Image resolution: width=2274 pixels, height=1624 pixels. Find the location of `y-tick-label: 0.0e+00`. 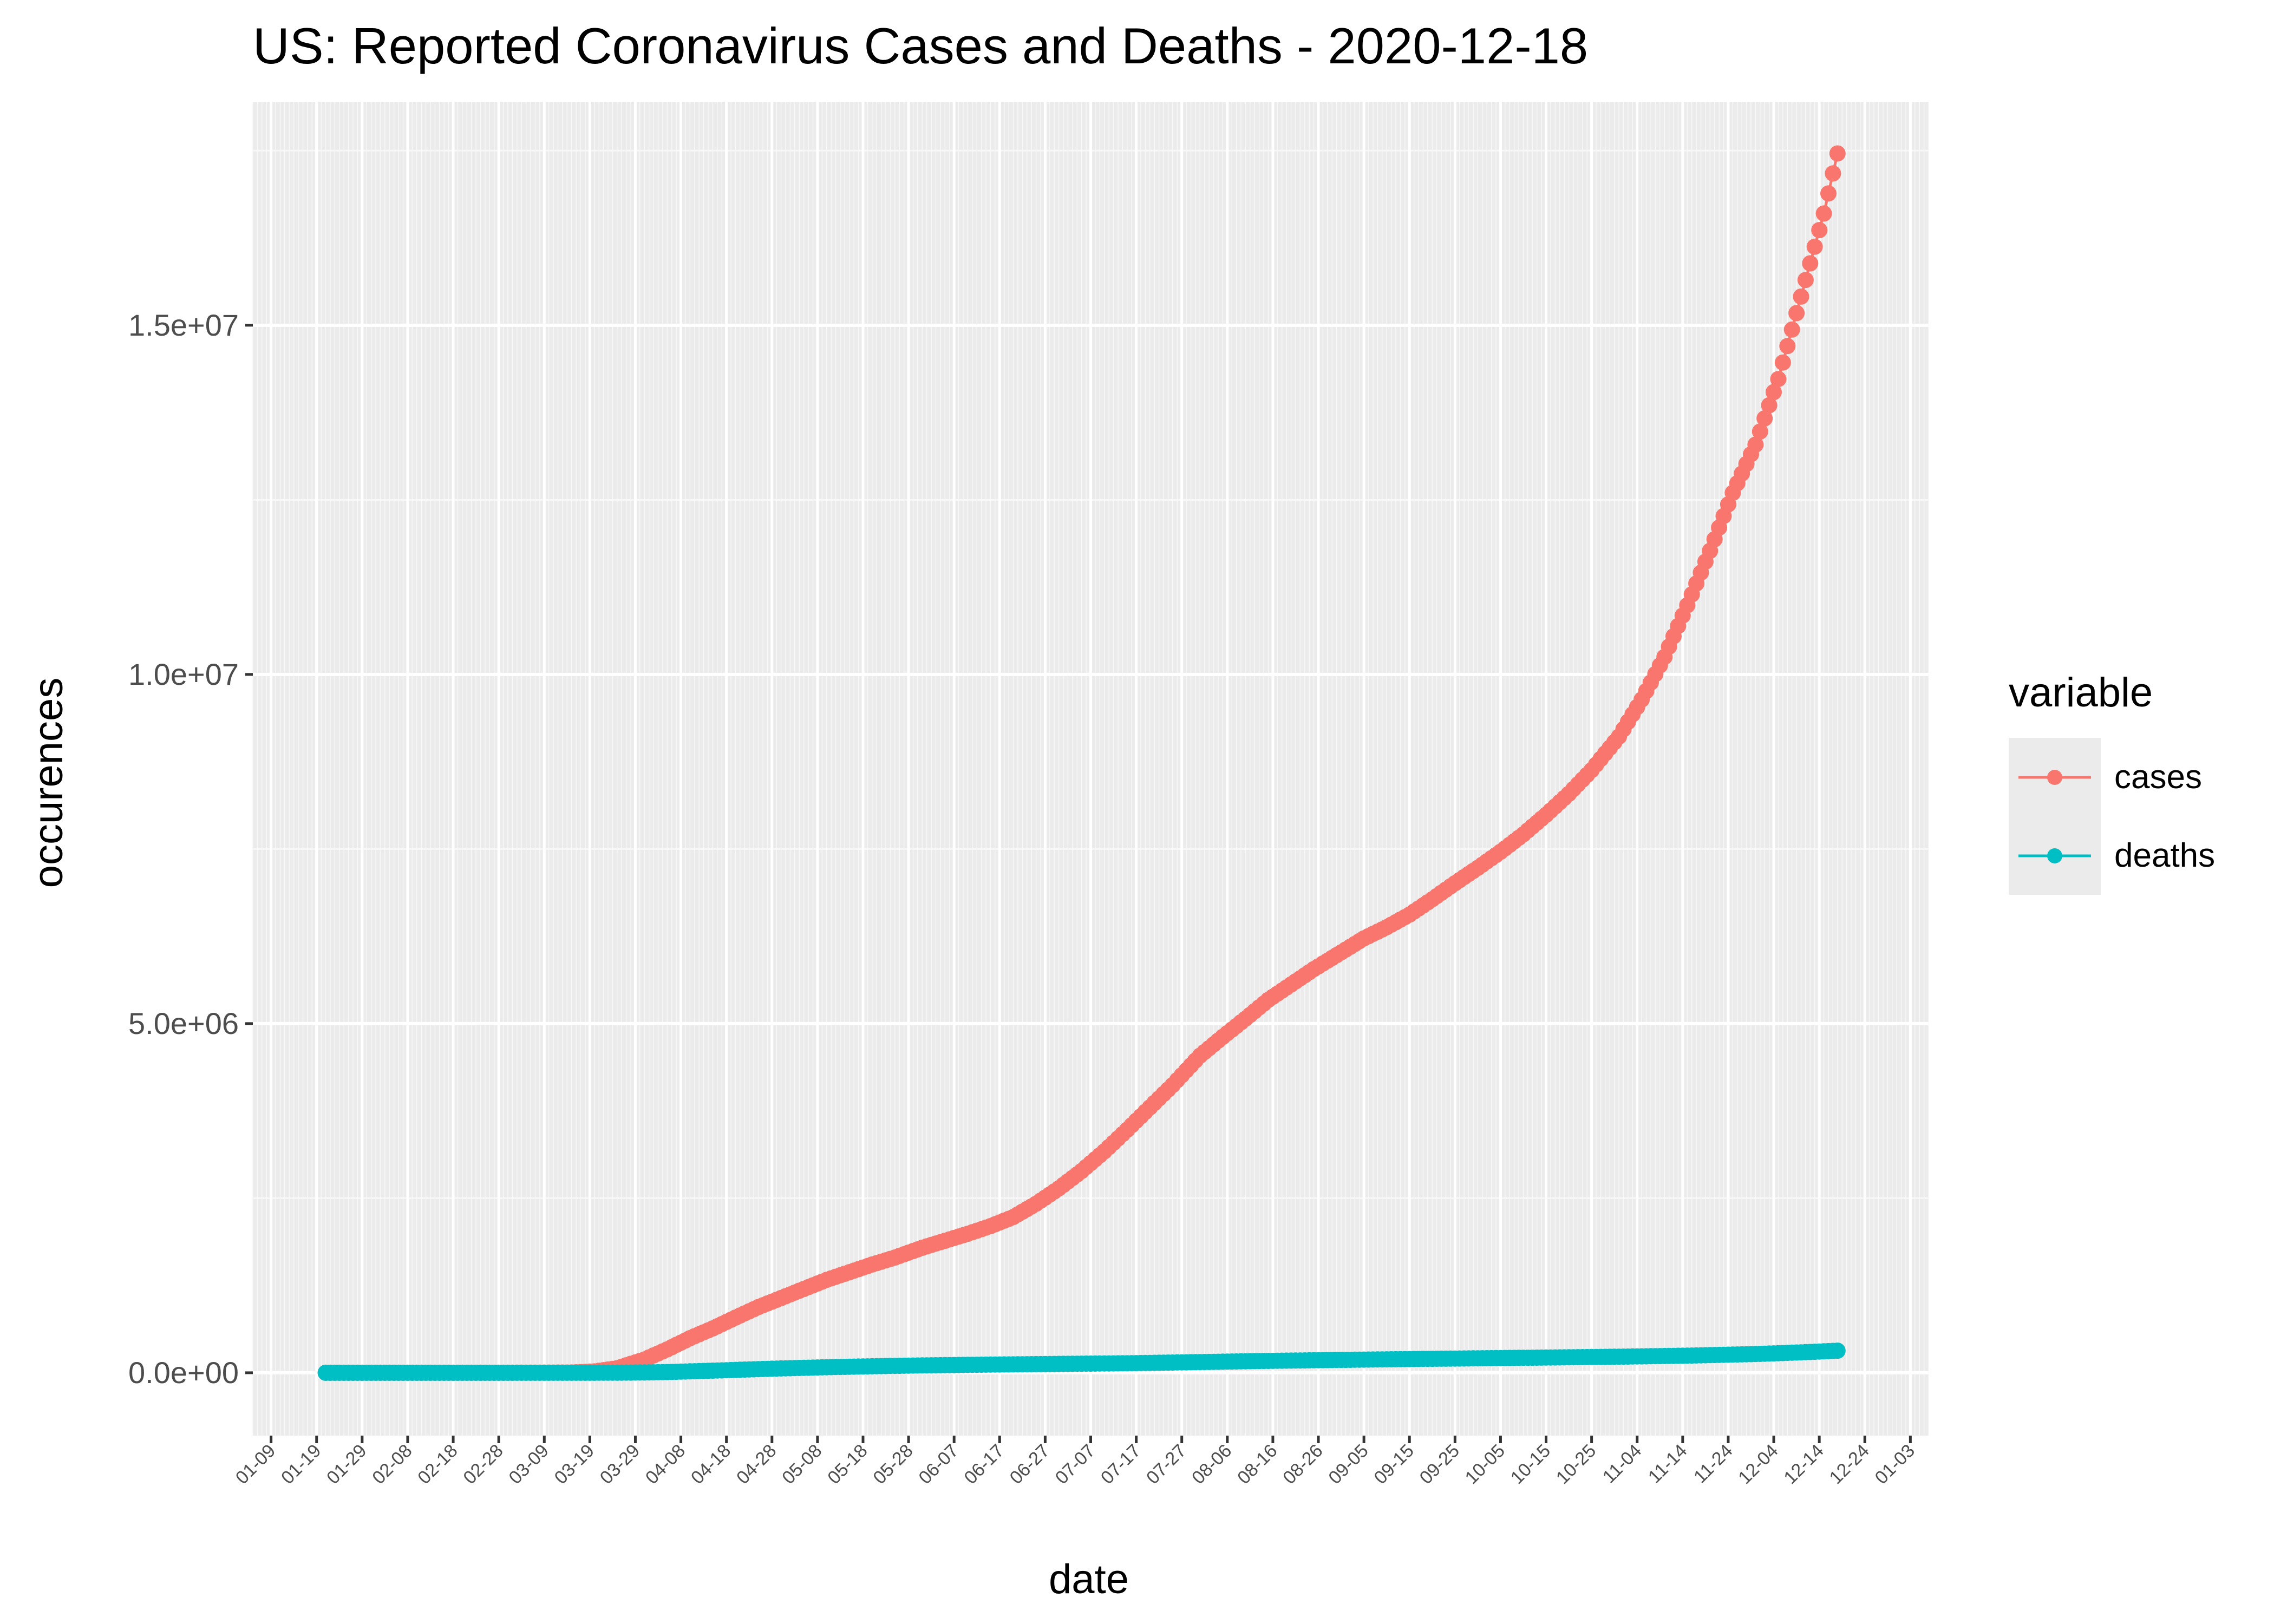

y-tick-label: 0.0e+00 is located at coordinates (184, 1372).